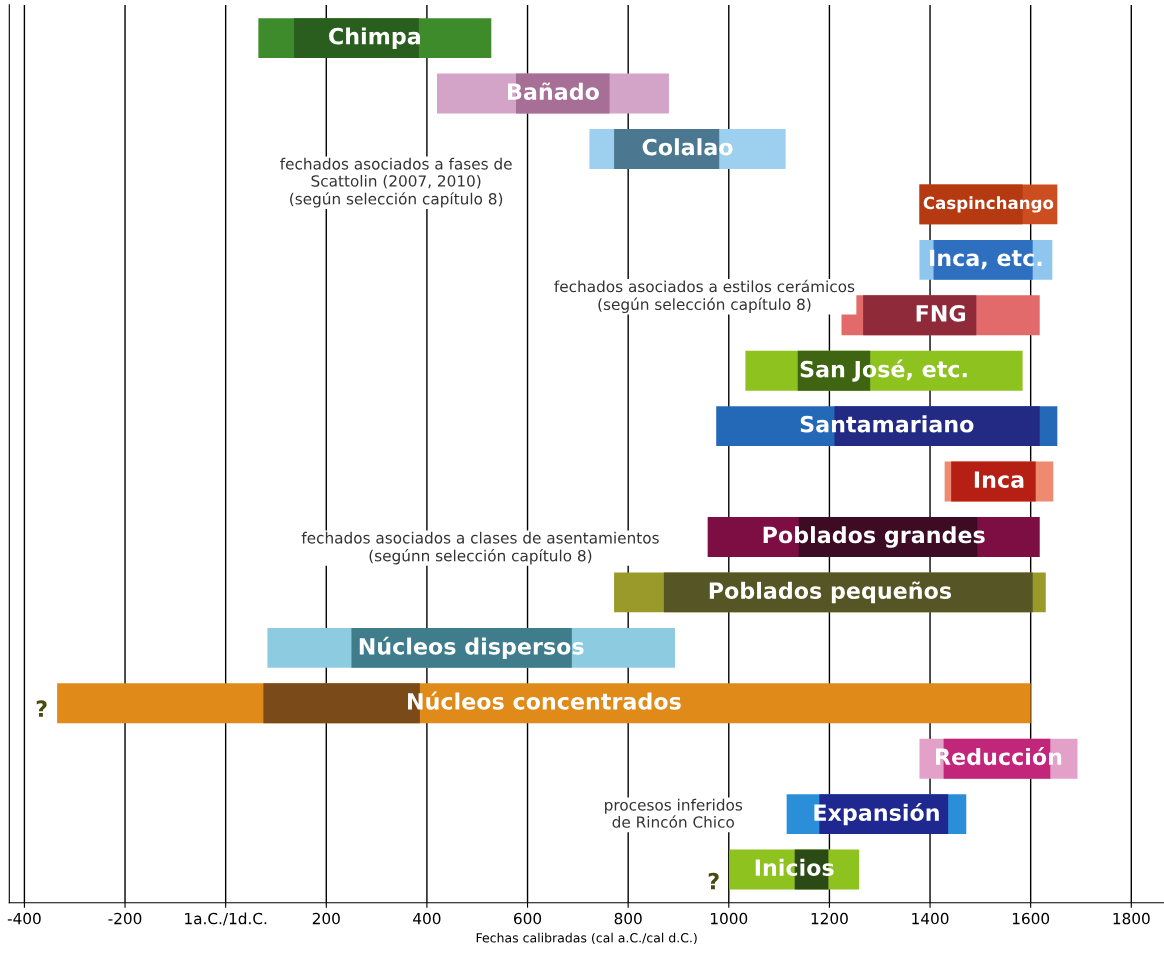 Image resolution: width=1164 pixels, height=976 pixels. Describe the element at coordinates (829, 918) in the screenshot. I see `x-tick-label: 1200` at that location.